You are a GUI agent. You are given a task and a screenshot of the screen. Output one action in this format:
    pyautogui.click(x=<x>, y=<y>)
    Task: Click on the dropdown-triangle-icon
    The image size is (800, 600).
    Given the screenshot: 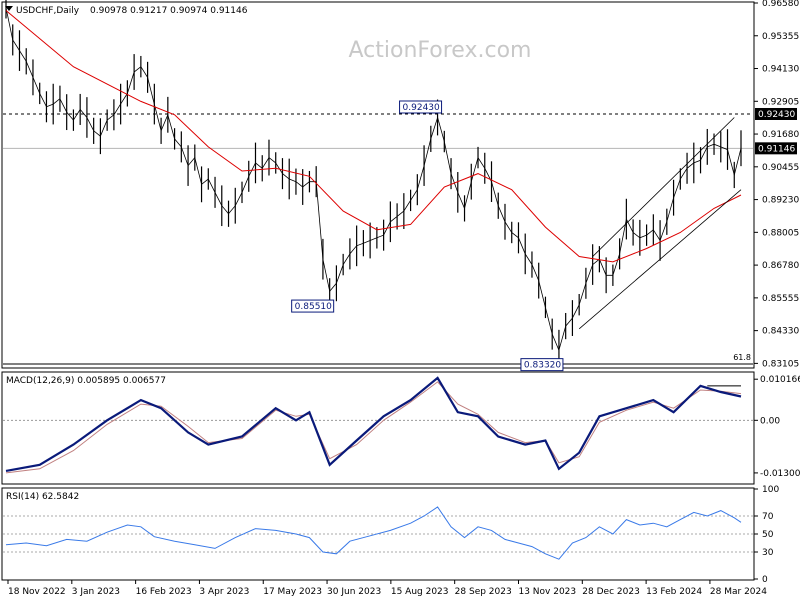 What is the action you would take?
    pyautogui.click(x=9, y=8)
    